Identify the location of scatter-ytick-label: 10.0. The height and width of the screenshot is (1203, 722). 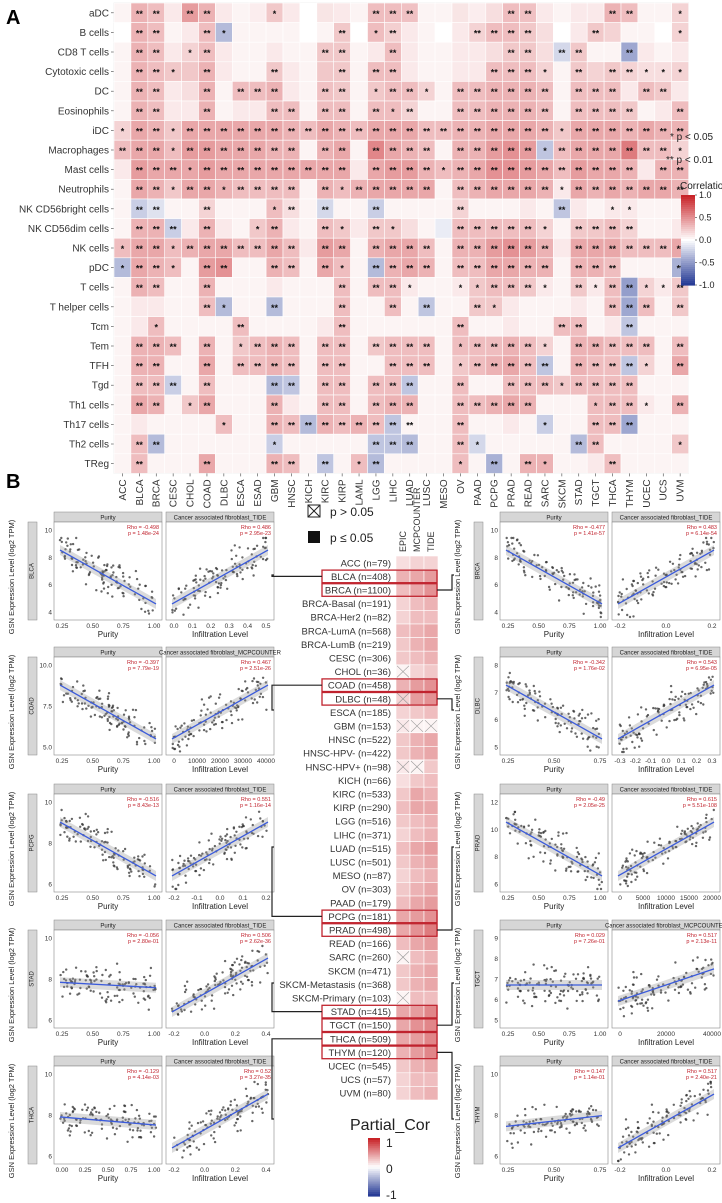
(45, 666).